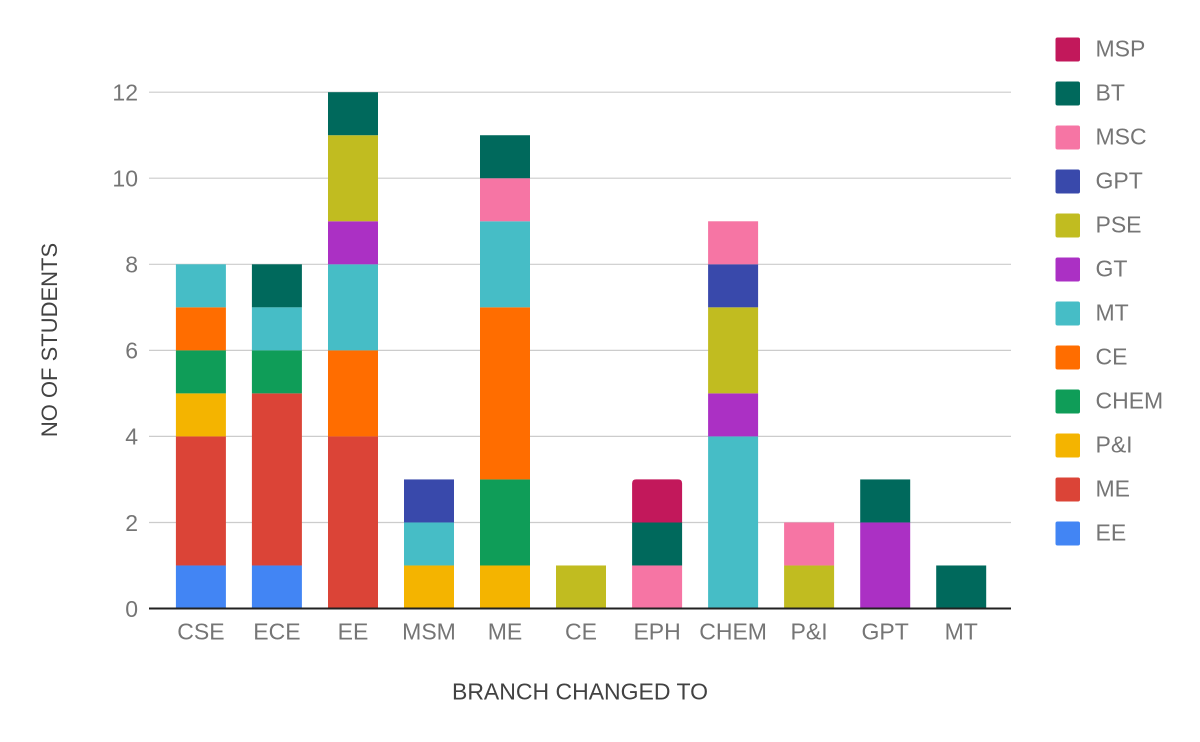 Image resolution: width=1200 pixels, height=742 pixels. Describe the element at coordinates (1112, 268) in the screenshot. I see `svg-text: GT` at that location.